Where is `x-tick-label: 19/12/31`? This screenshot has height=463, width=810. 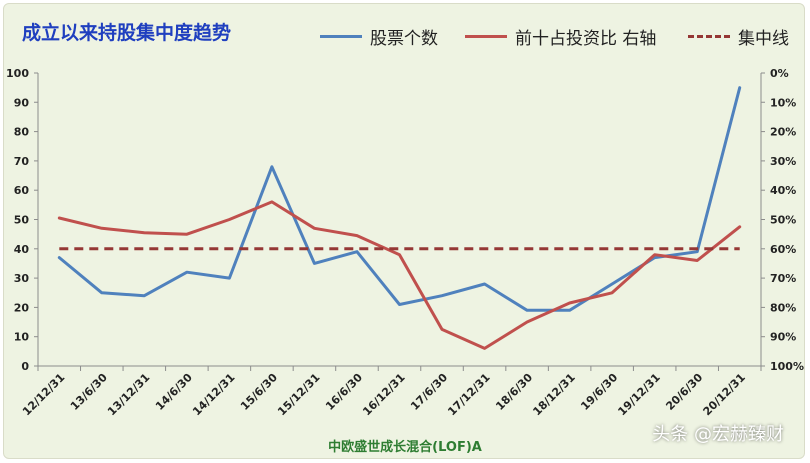
x-tick-label: 19/12/31 is located at coordinates (638, 394).